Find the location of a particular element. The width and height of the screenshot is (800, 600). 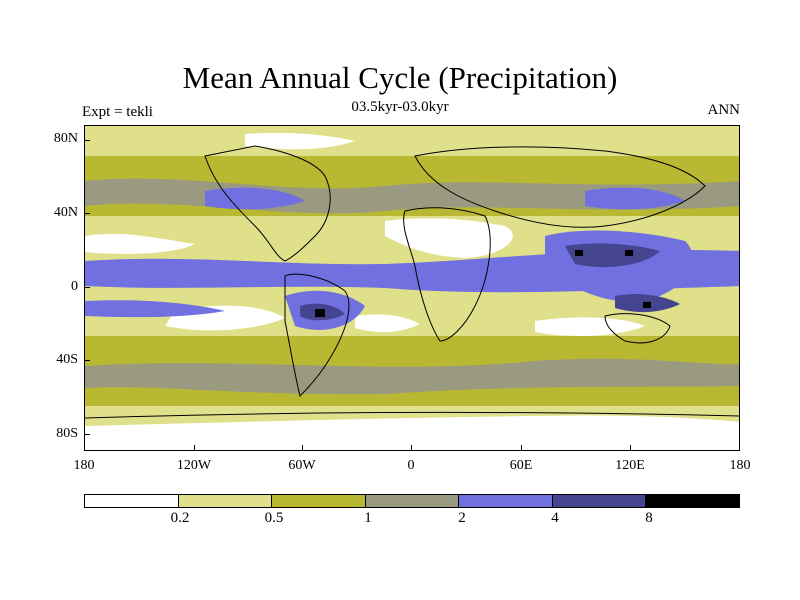

x-tick-180w: 180 is located at coordinates (84, 465).